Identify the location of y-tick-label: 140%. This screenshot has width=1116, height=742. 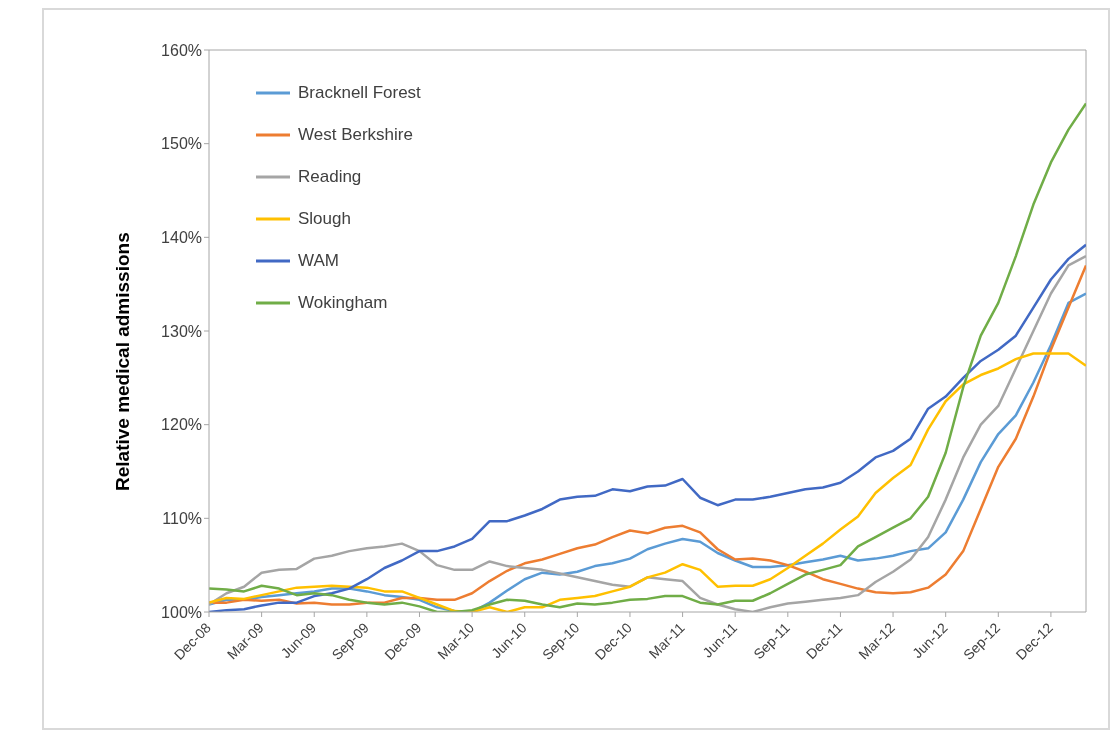
(181, 238).